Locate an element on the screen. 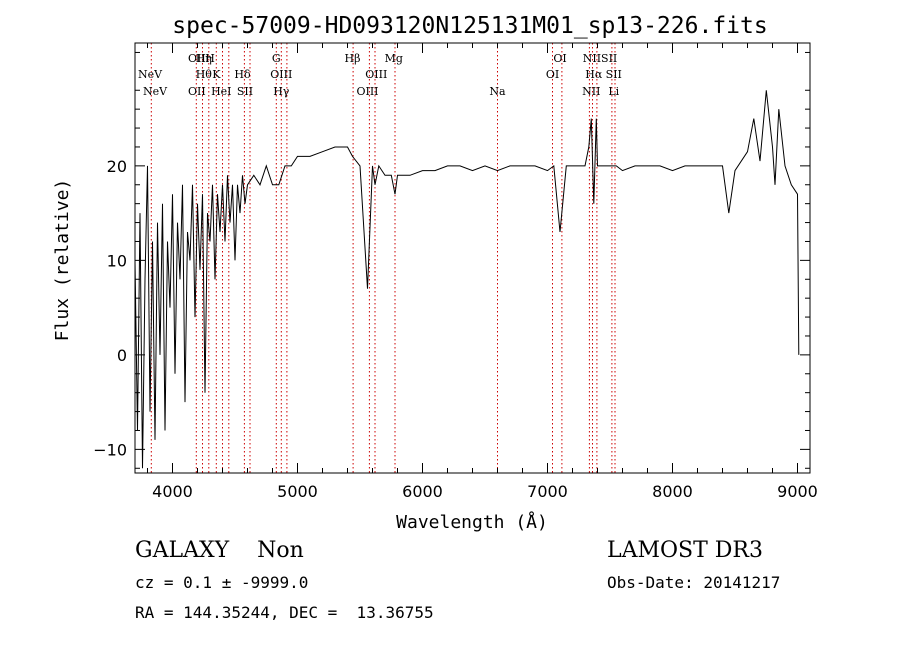  coordinates-text: RA = 144.35244, DEC = 13.36755 is located at coordinates (284, 612).